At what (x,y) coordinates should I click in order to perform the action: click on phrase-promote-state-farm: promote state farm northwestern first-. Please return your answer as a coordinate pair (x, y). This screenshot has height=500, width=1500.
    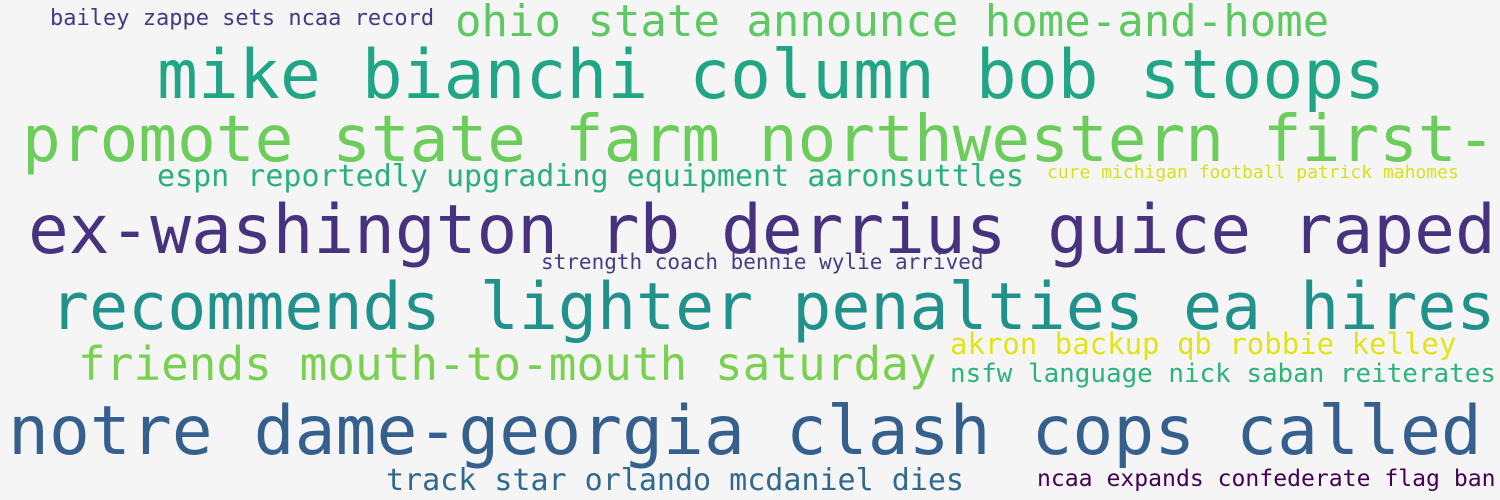
    Looking at the image, I should click on (759, 139).